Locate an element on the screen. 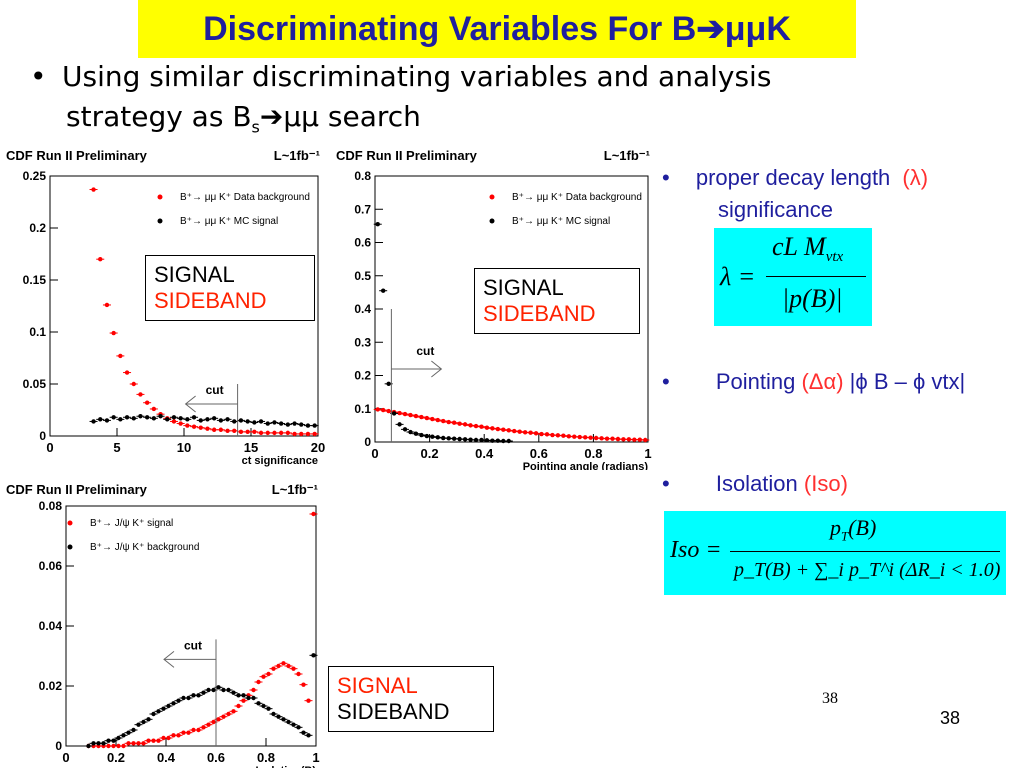 The height and width of the screenshot is (768, 1024). bullet-highlight: (Iso) is located at coordinates (825, 483).